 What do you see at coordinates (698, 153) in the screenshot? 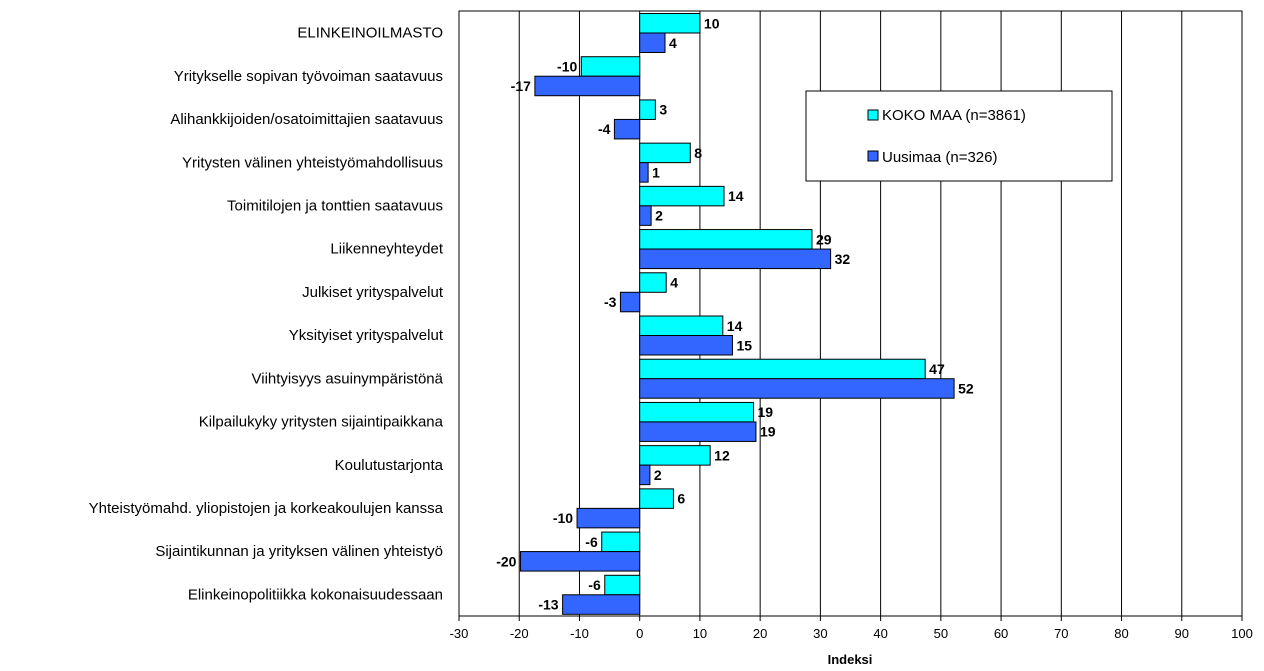
I see `value-label-koko-maa-yritysten-v-linen-yhteisty-mahdollisuus: 8` at bounding box center [698, 153].